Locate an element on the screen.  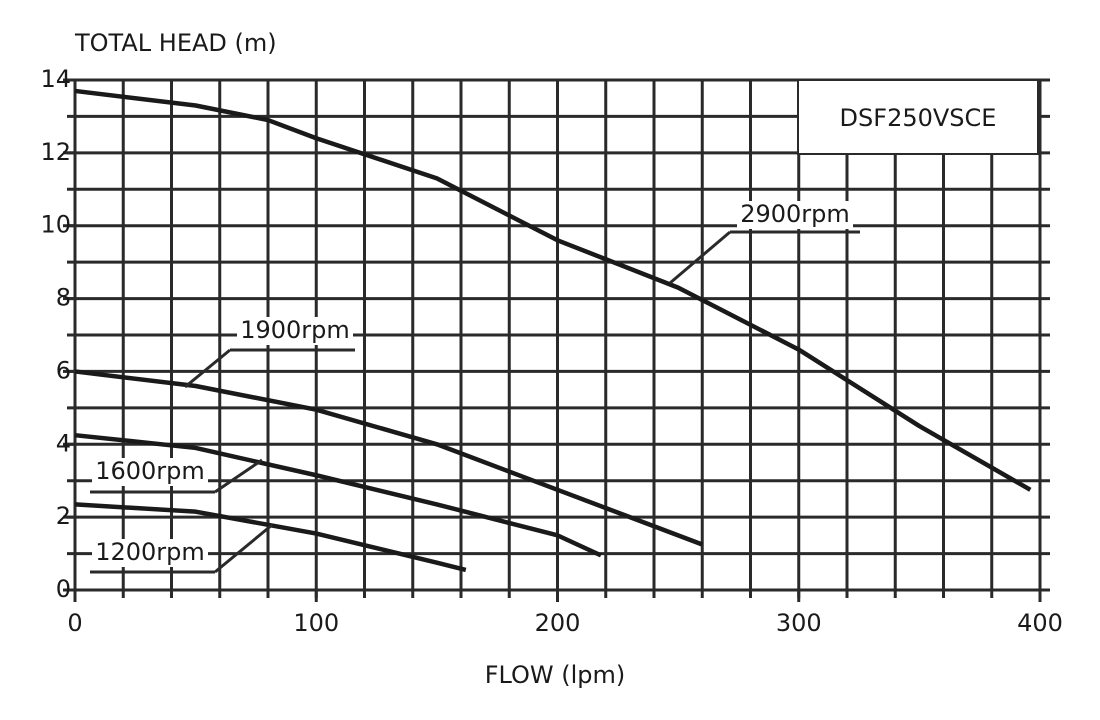
y-tick-label: 0 is located at coordinates (63, 589).